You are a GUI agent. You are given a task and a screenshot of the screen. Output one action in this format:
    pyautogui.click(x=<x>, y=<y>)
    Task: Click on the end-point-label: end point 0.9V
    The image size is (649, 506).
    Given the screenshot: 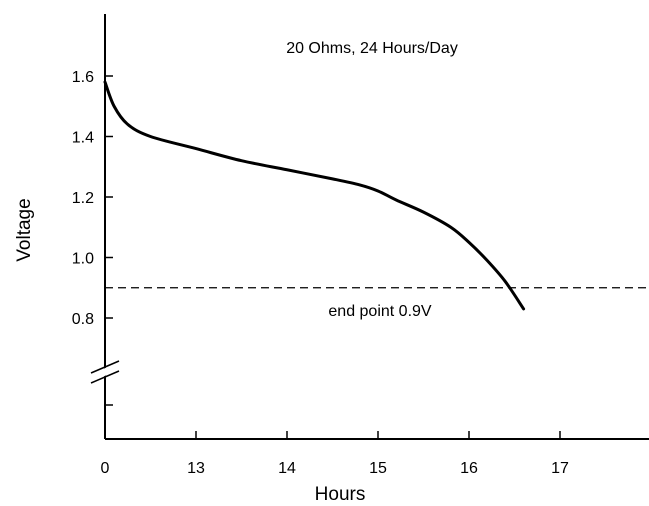 What is the action you would take?
    pyautogui.click(x=380, y=311)
    